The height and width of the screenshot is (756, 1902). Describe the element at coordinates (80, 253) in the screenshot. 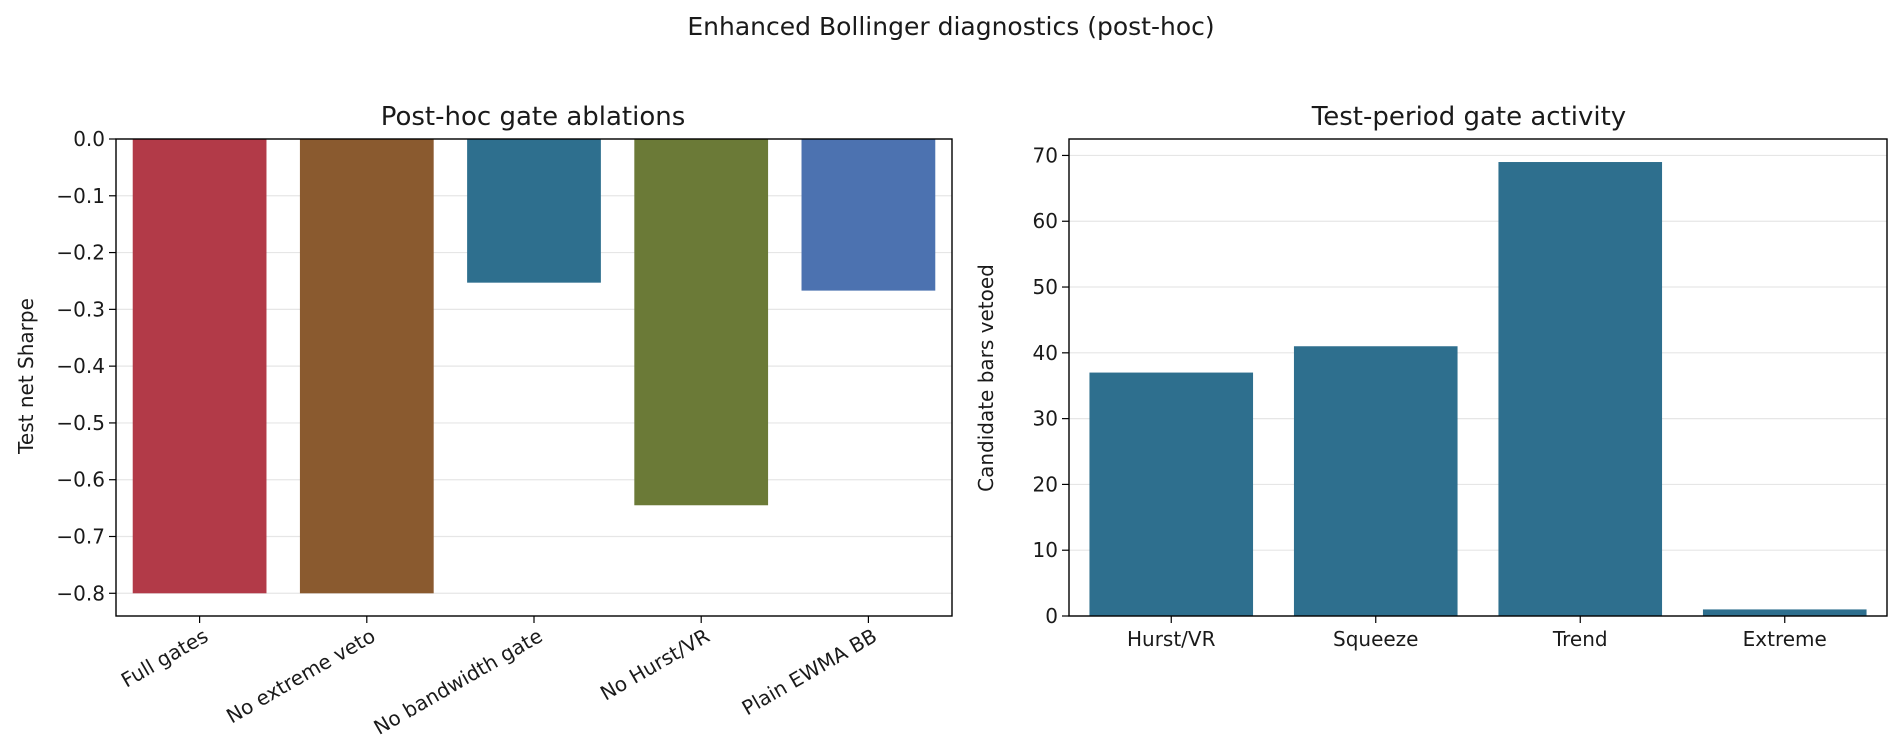

I see `ablation-y-tick-label: −0.2` at that location.